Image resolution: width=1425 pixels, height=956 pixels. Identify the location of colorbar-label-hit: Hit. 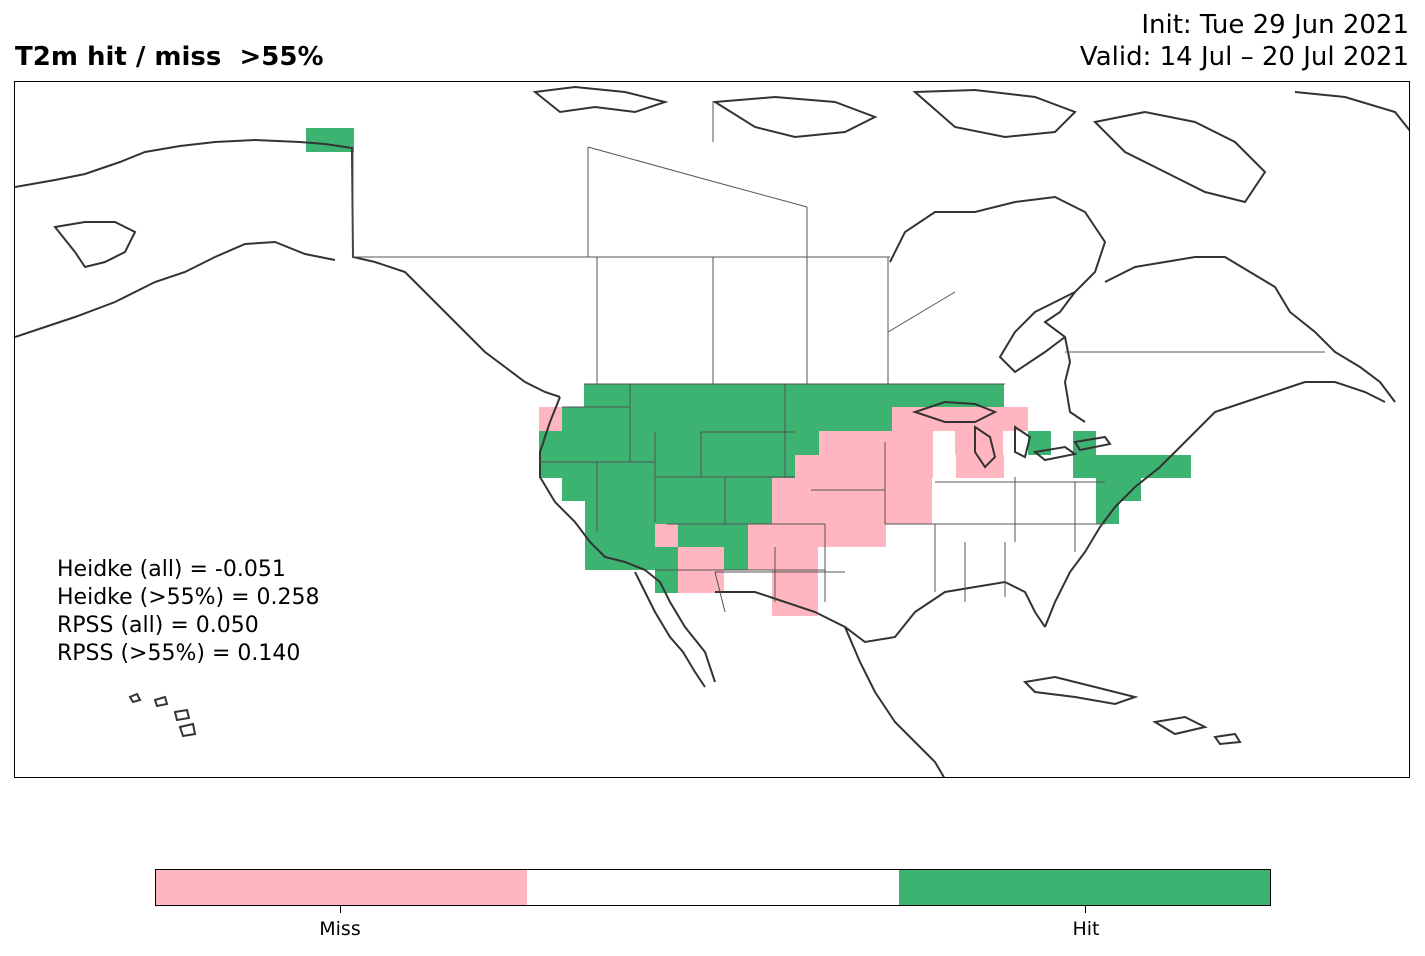
(1086, 929).